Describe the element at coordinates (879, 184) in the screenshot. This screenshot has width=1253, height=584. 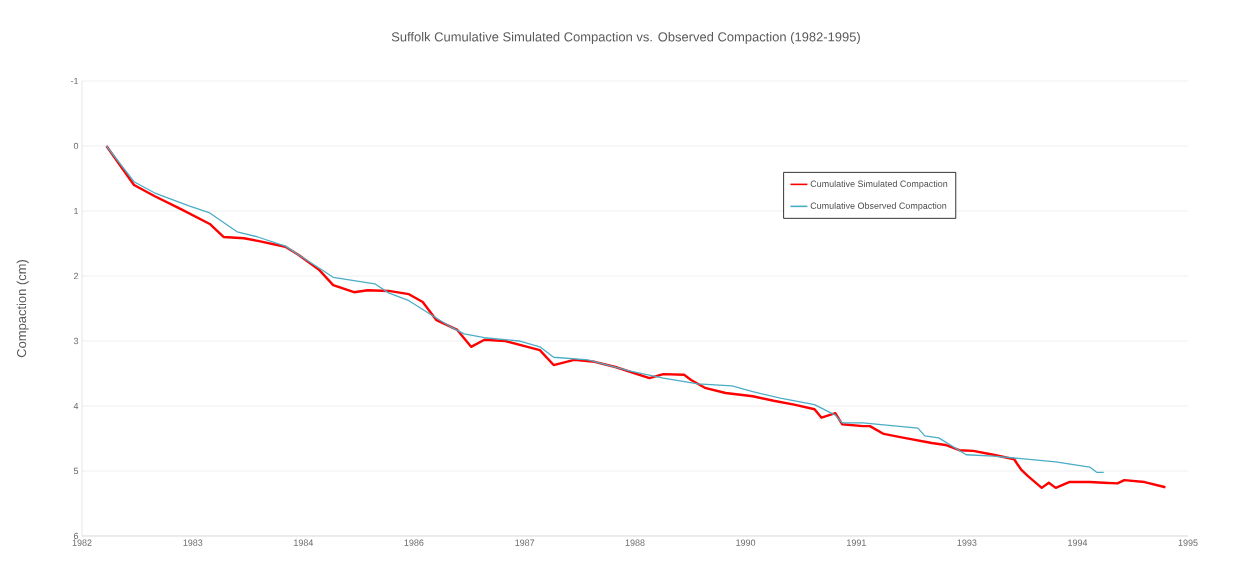
I see `legend-label: Cumulative Simulated Compaction` at that location.